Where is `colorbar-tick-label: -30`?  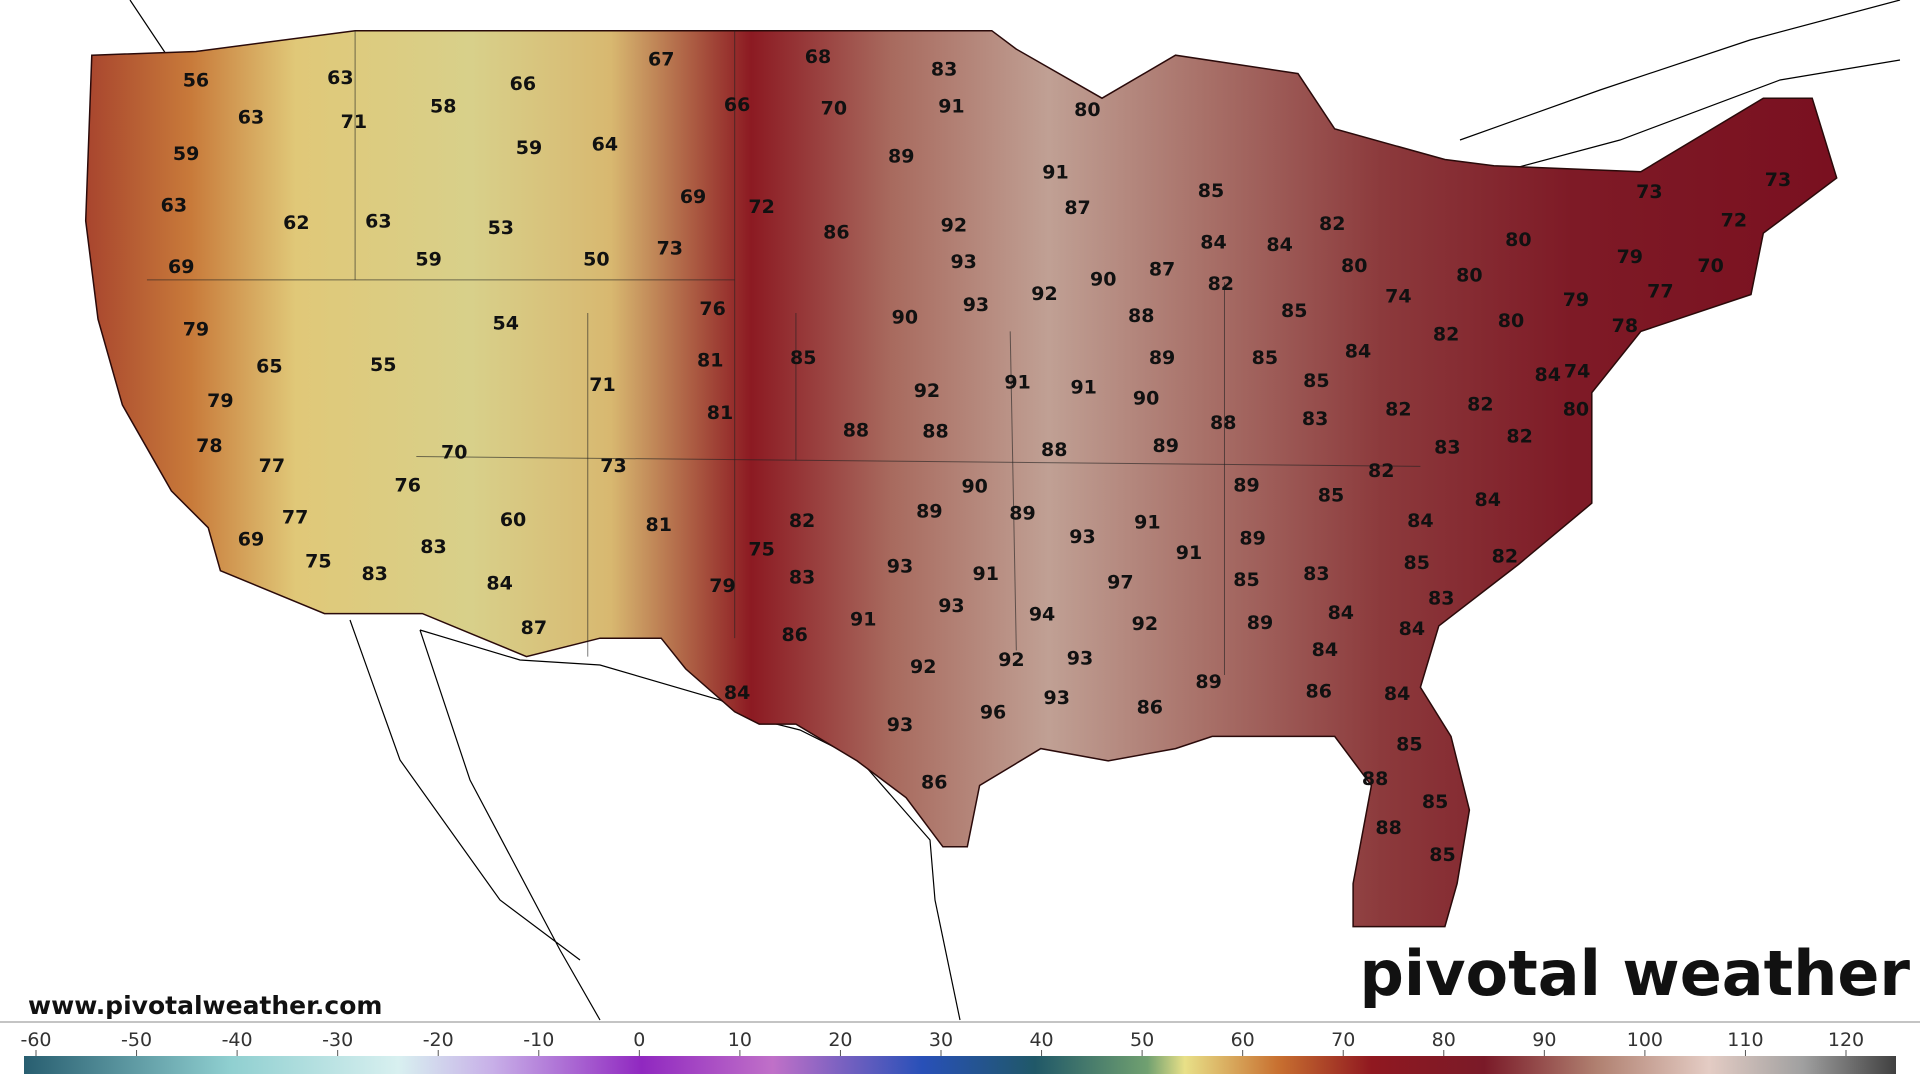
colorbar-tick-label: -30 is located at coordinates (337, 1040).